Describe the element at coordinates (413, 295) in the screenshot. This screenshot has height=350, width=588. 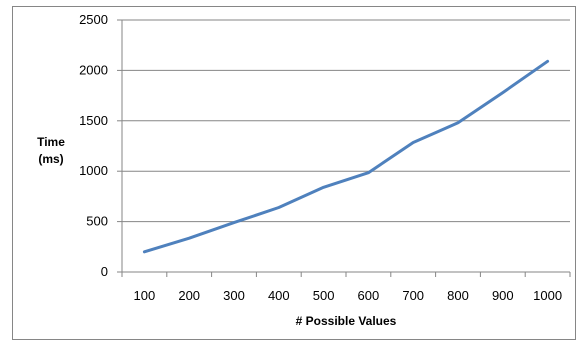
I see `x-tick-label-700: 700` at that location.